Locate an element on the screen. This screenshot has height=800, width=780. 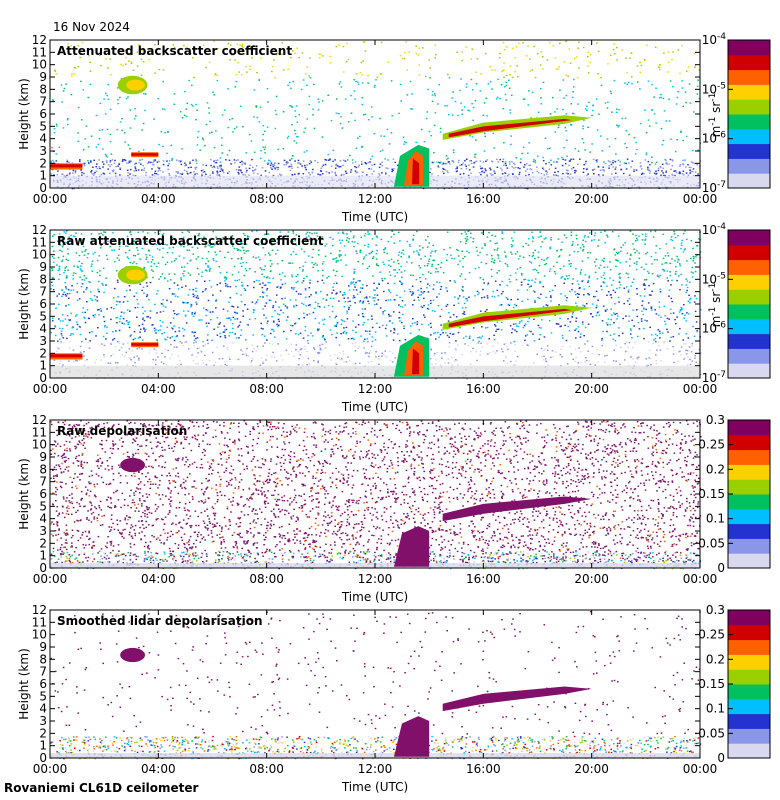
colorbar: 0 0.05 0.1 0.15 0.2 0.25 0.3 is located at coordinates (734, 684).